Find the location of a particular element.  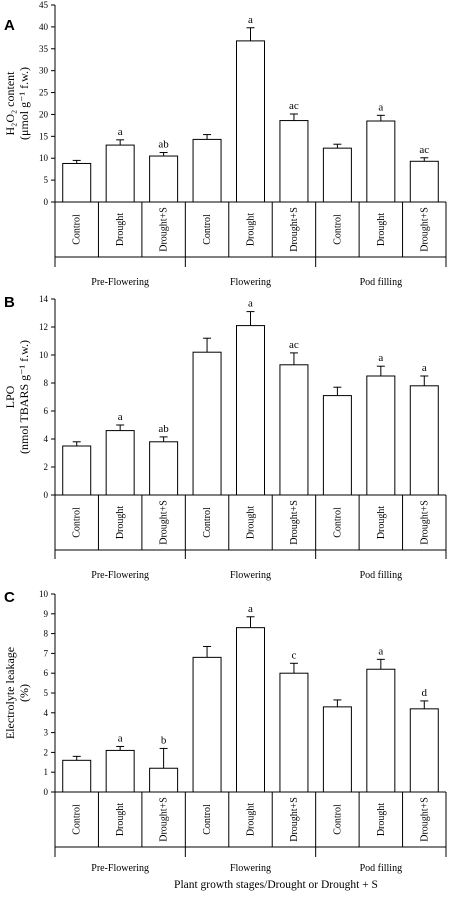

panel-letter: C is located at coordinates (9, 597).